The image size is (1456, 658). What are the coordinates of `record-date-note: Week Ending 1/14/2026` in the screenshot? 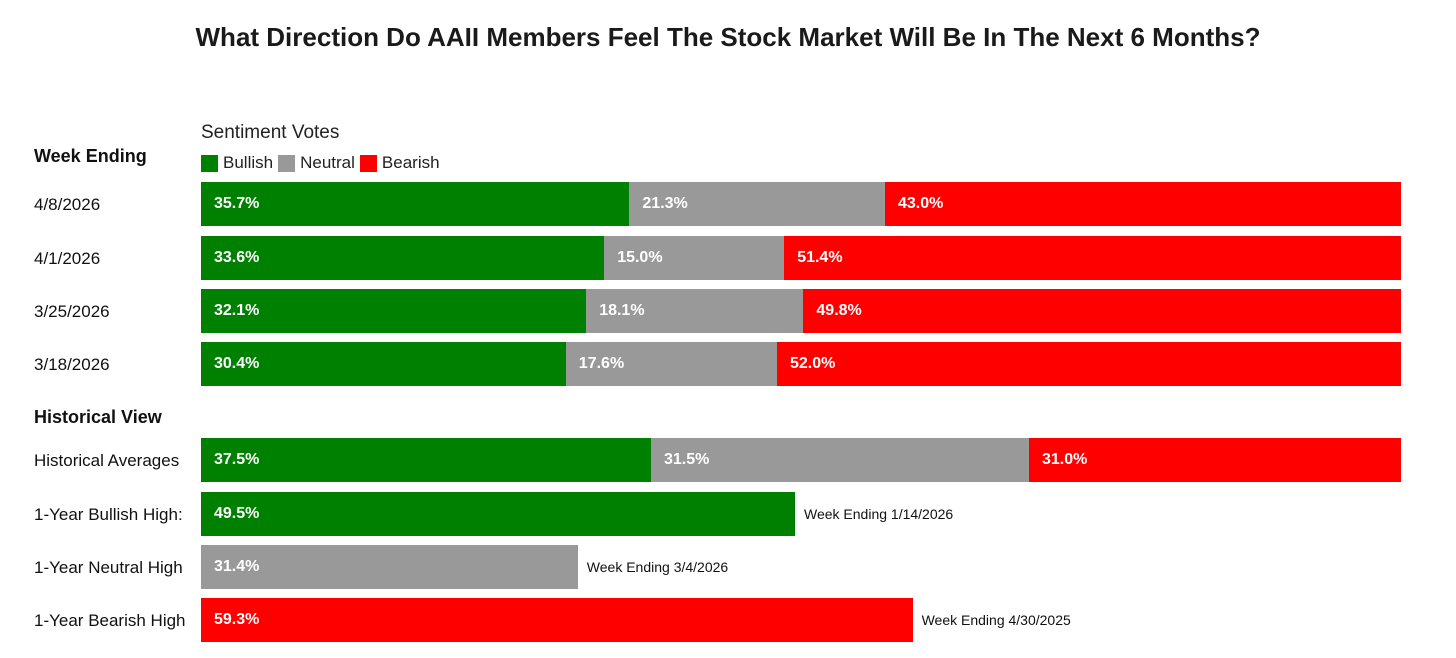 It's located at (879, 514).